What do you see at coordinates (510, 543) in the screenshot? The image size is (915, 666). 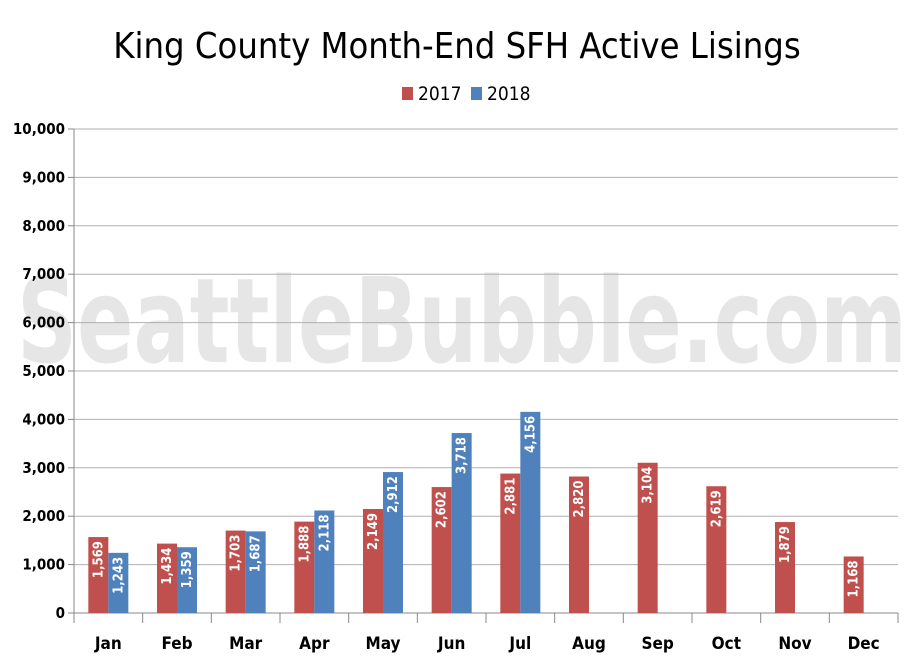 I see `bar-2017-jul` at bounding box center [510, 543].